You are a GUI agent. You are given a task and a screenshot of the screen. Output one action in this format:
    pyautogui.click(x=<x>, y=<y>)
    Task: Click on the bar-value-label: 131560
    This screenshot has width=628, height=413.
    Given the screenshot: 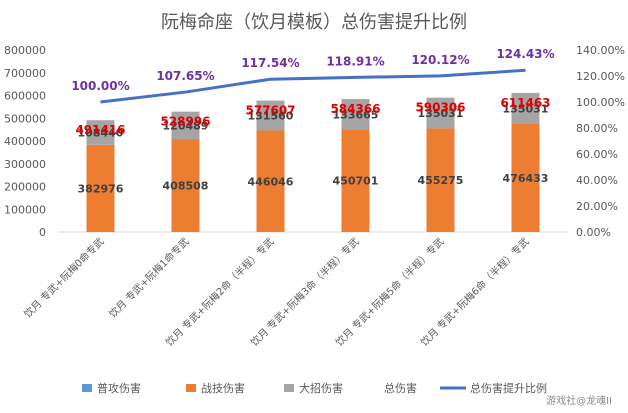 What is the action you would take?
    pyautogui.click(x=271, y=116)
    